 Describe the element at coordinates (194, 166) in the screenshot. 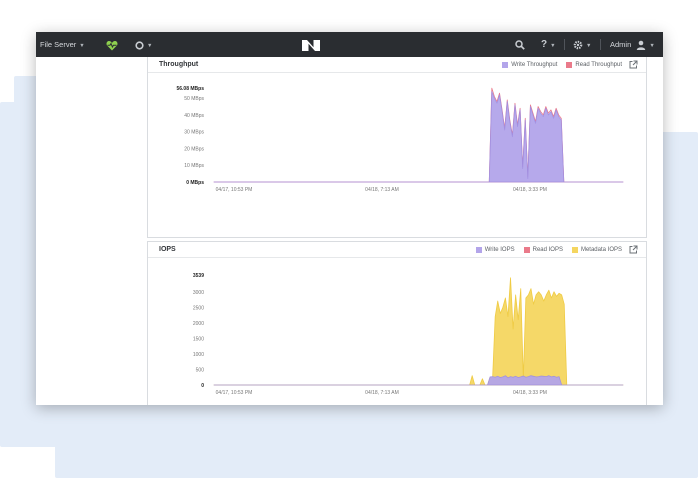

I see `y-tick-label: 10 MBps` at that location.